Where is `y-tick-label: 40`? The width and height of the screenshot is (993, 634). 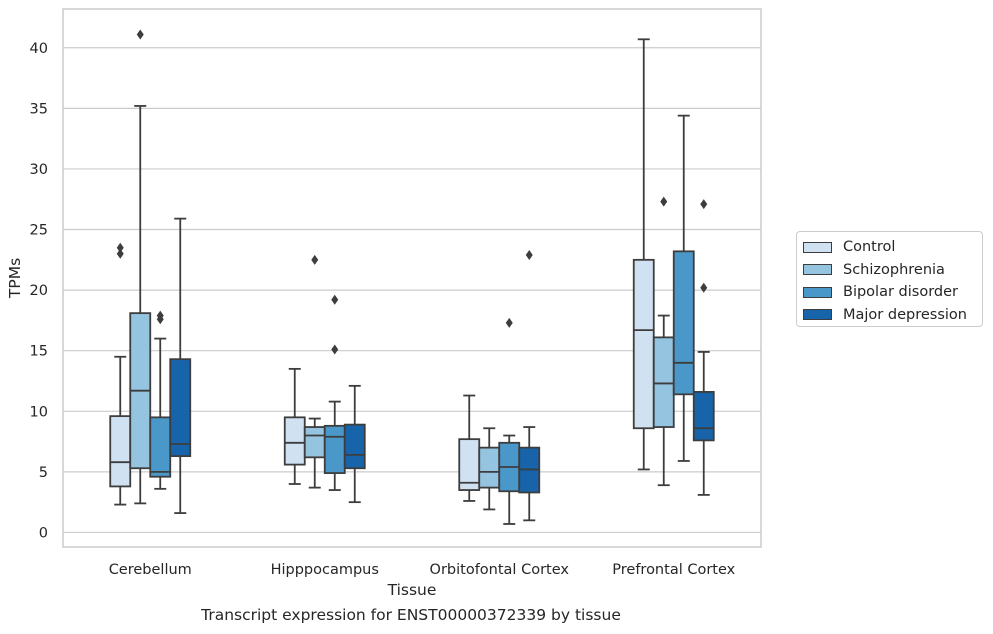 y-tick-label: 40 is located at coordinates (39, 49).